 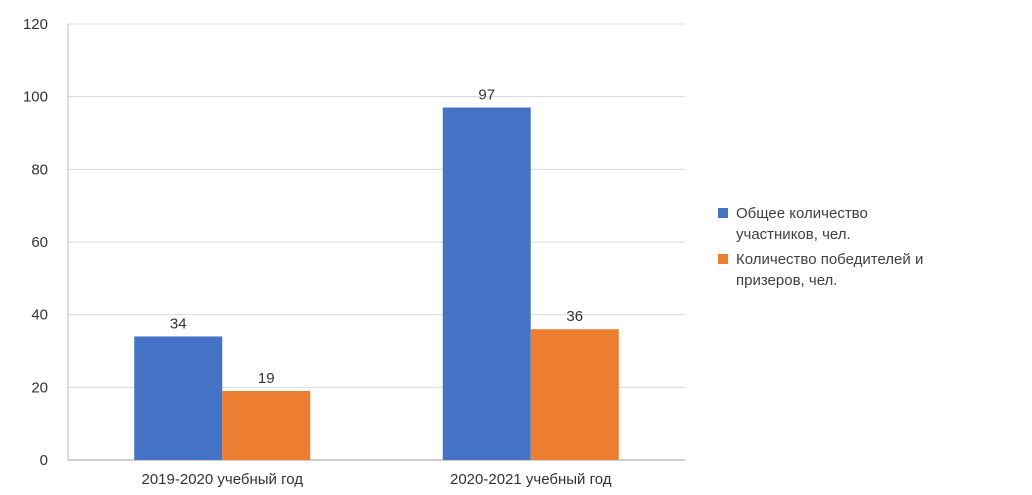 I want to click on y-tick-label-40: 40, so click(x=39, y=315).